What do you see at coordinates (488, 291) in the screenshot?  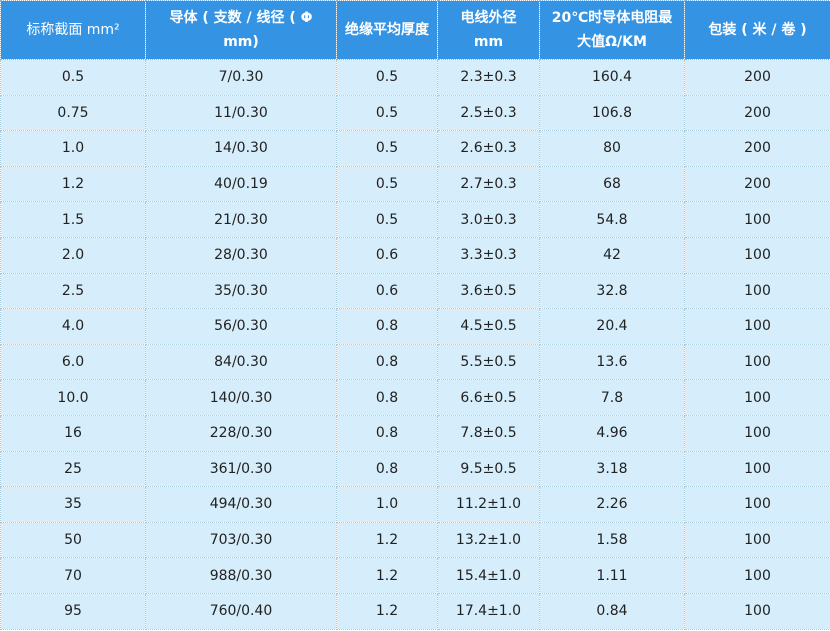 I see `table-cell: 3.6±0.5` at bounding box center [488, 291].